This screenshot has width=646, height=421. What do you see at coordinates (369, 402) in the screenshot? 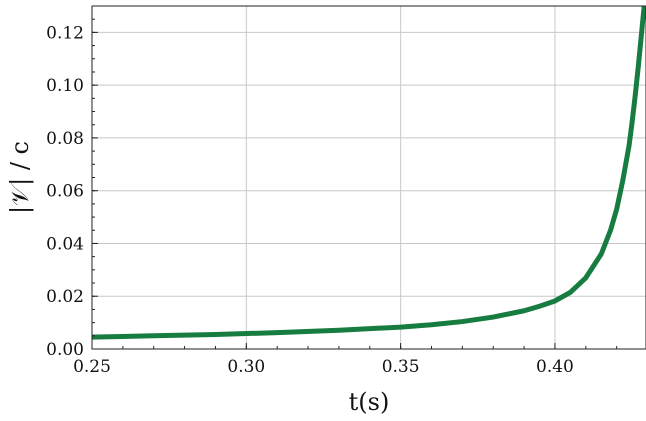
I see `x-axis-label: t(s)` at bounding box center [369, 402].